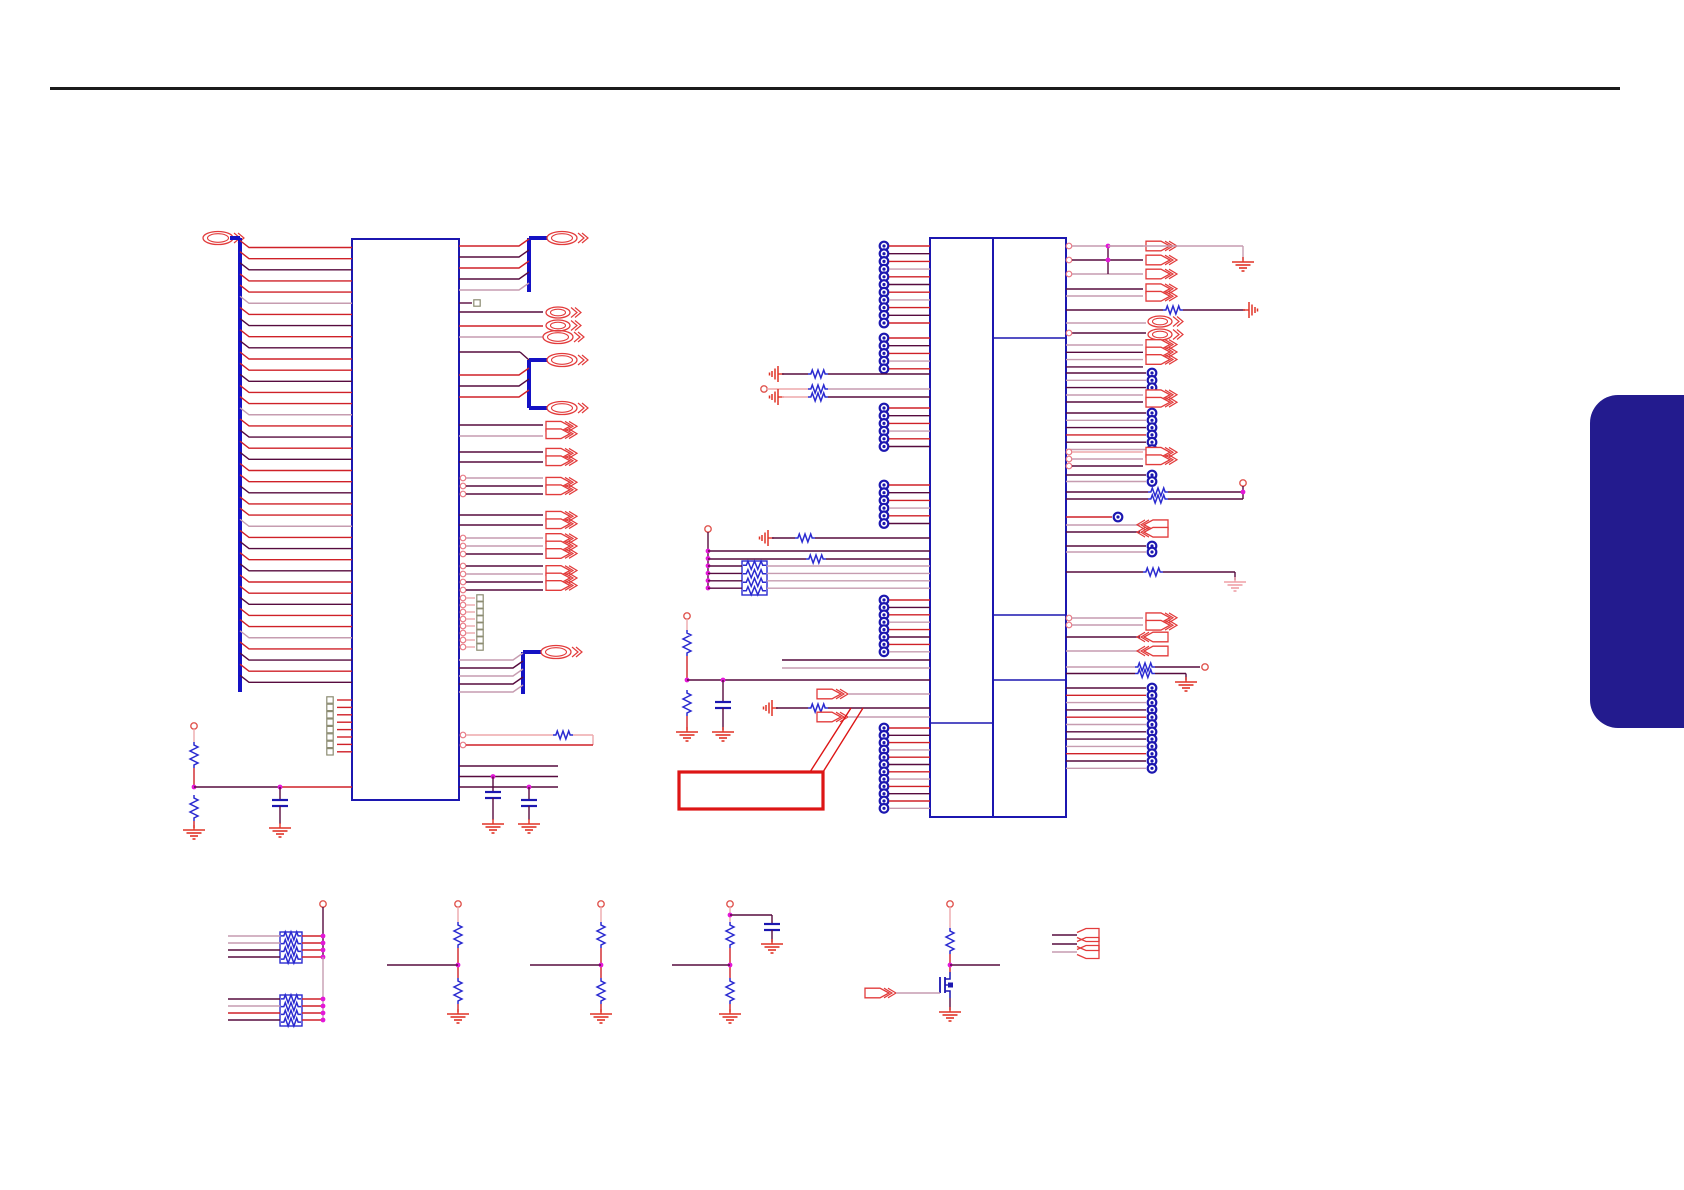  Describe the element at coordinates (524, 356) in the screenshot. I see `wire` at that location.